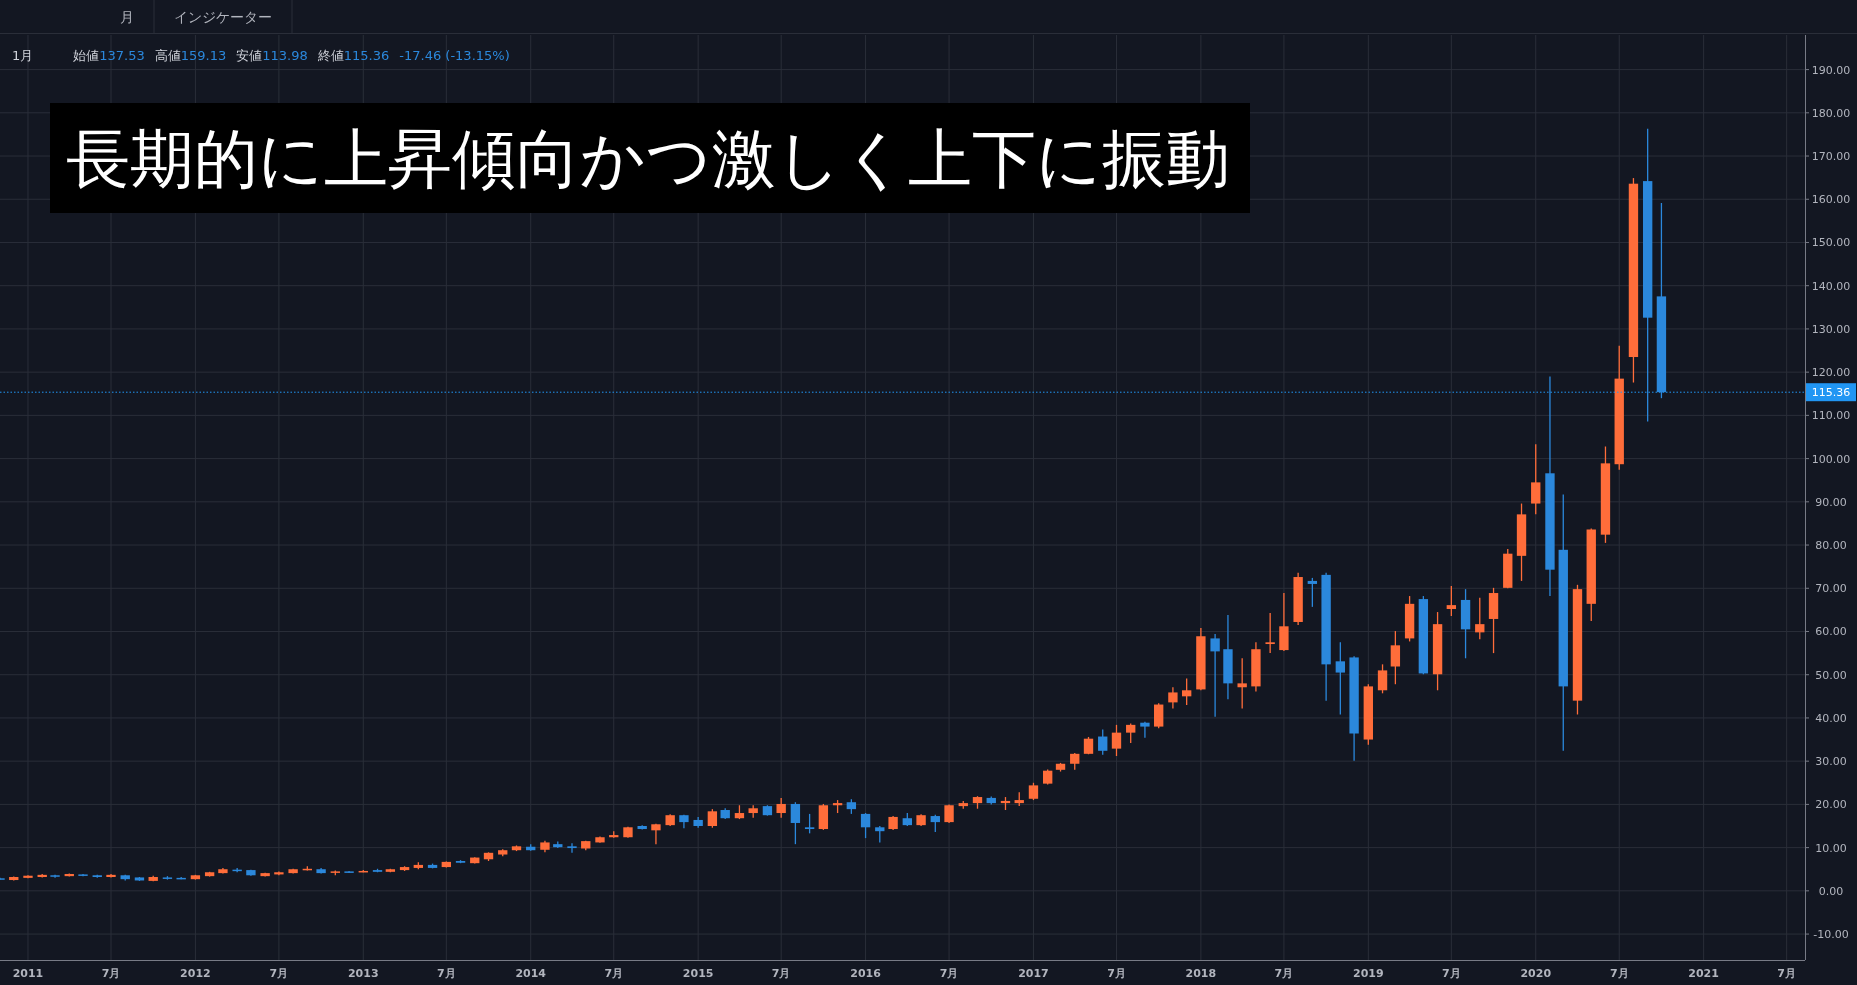 The width and height of the screenshot is (1857, 985). What do you see at coordinates (1831, 935) in the screenshot?
I see `y-tick-label: -10.00` at bounding box center [1831, 935].